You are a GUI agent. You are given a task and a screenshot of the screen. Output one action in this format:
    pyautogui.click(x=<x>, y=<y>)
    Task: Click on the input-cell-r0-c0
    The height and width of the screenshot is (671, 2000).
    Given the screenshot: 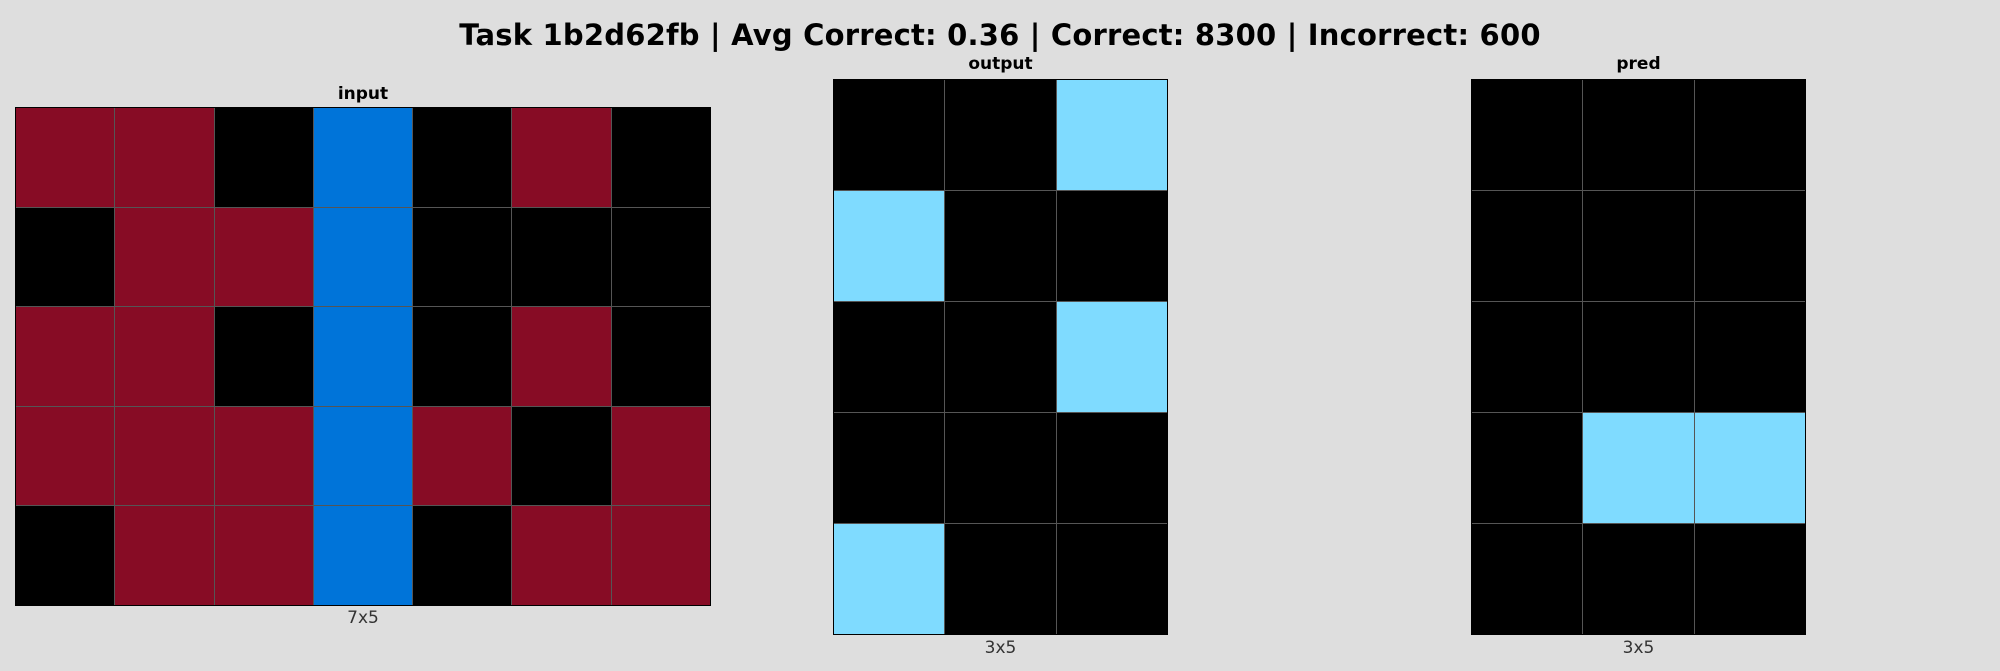 What is the action you would take?
    pyautogui.click(x=65, y=157)
    